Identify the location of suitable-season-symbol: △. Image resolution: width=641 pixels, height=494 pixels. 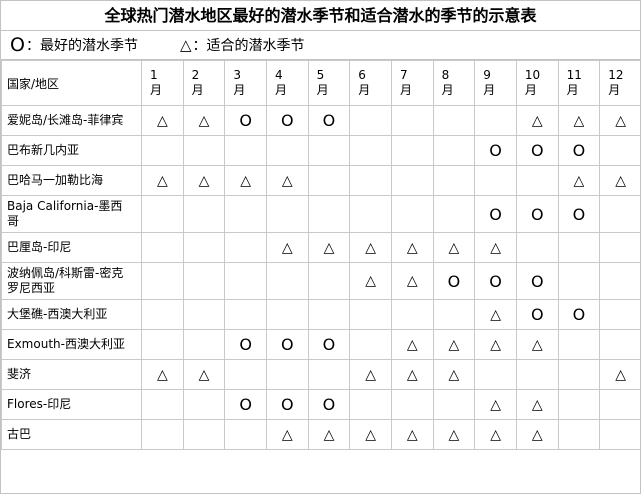
(185, 44).